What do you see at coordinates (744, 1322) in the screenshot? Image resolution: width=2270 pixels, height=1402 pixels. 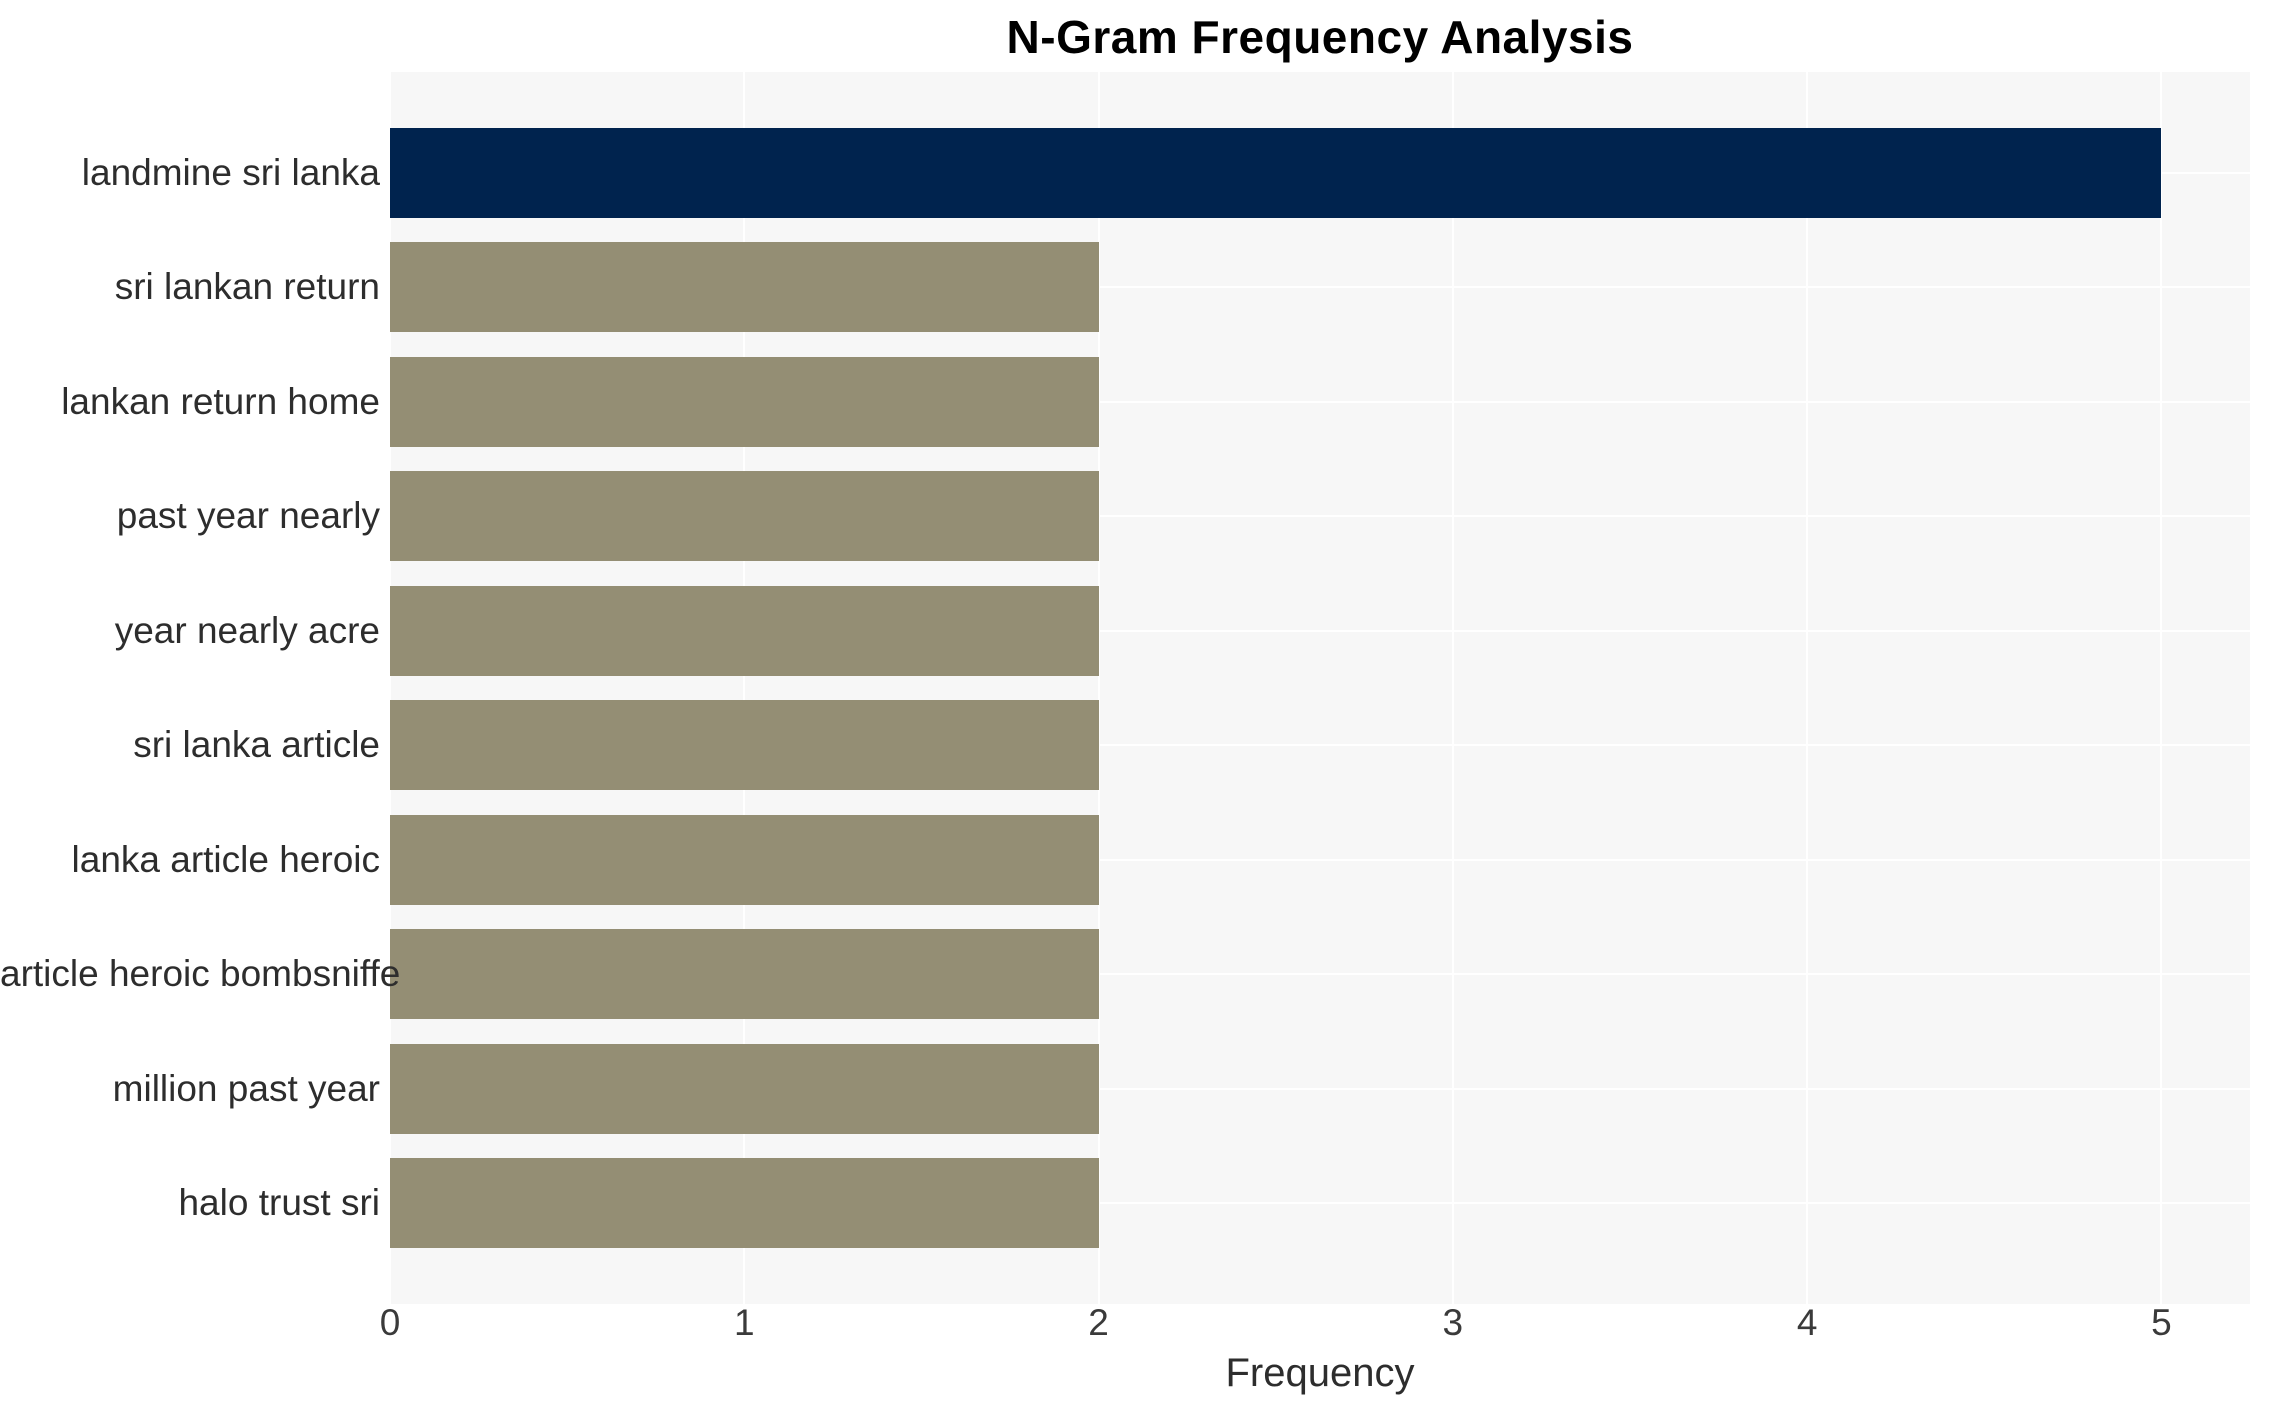 I see `x-tick-label: 1` at bounding box center [744, 1322].